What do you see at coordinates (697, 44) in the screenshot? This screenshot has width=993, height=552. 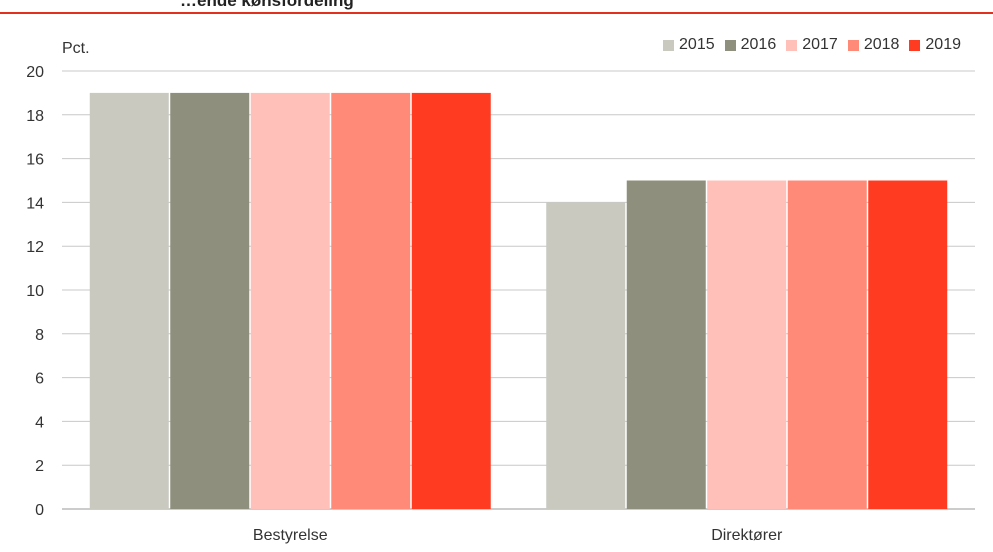 I see `legend-label: 2015` at bounding box center [697, 44].